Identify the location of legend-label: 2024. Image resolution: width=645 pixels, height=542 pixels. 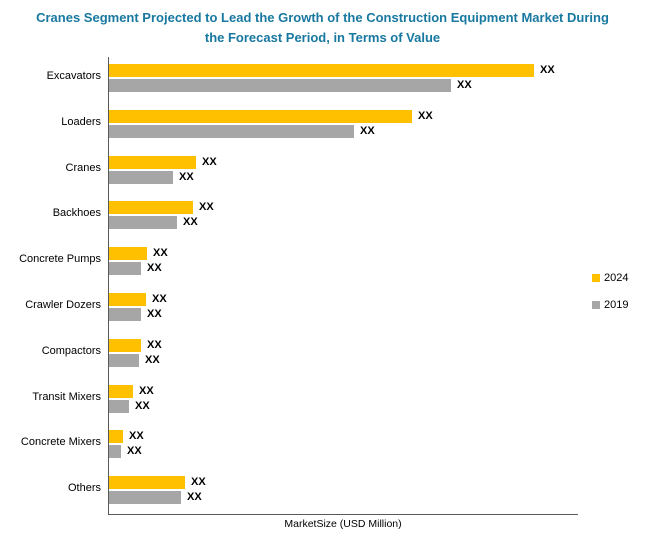
(616, 278).